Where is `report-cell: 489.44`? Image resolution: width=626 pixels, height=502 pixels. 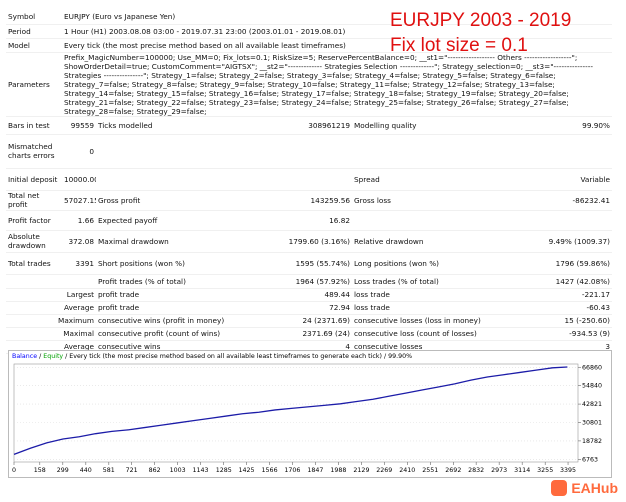
report-cell: 489.44 is located at coordinates (312, 295).